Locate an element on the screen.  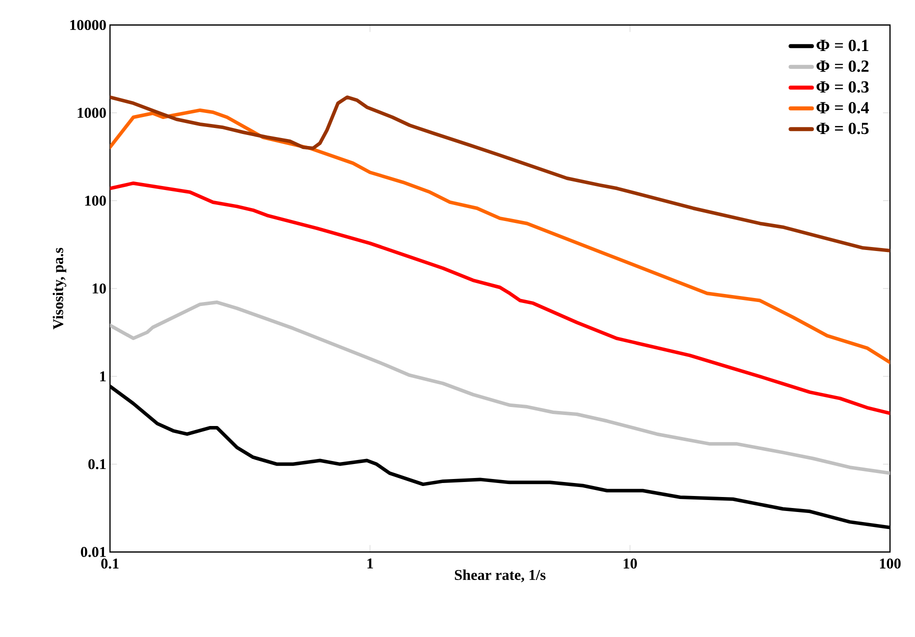
y-tick-label: 0.1 is located at coordinates (97, 464).